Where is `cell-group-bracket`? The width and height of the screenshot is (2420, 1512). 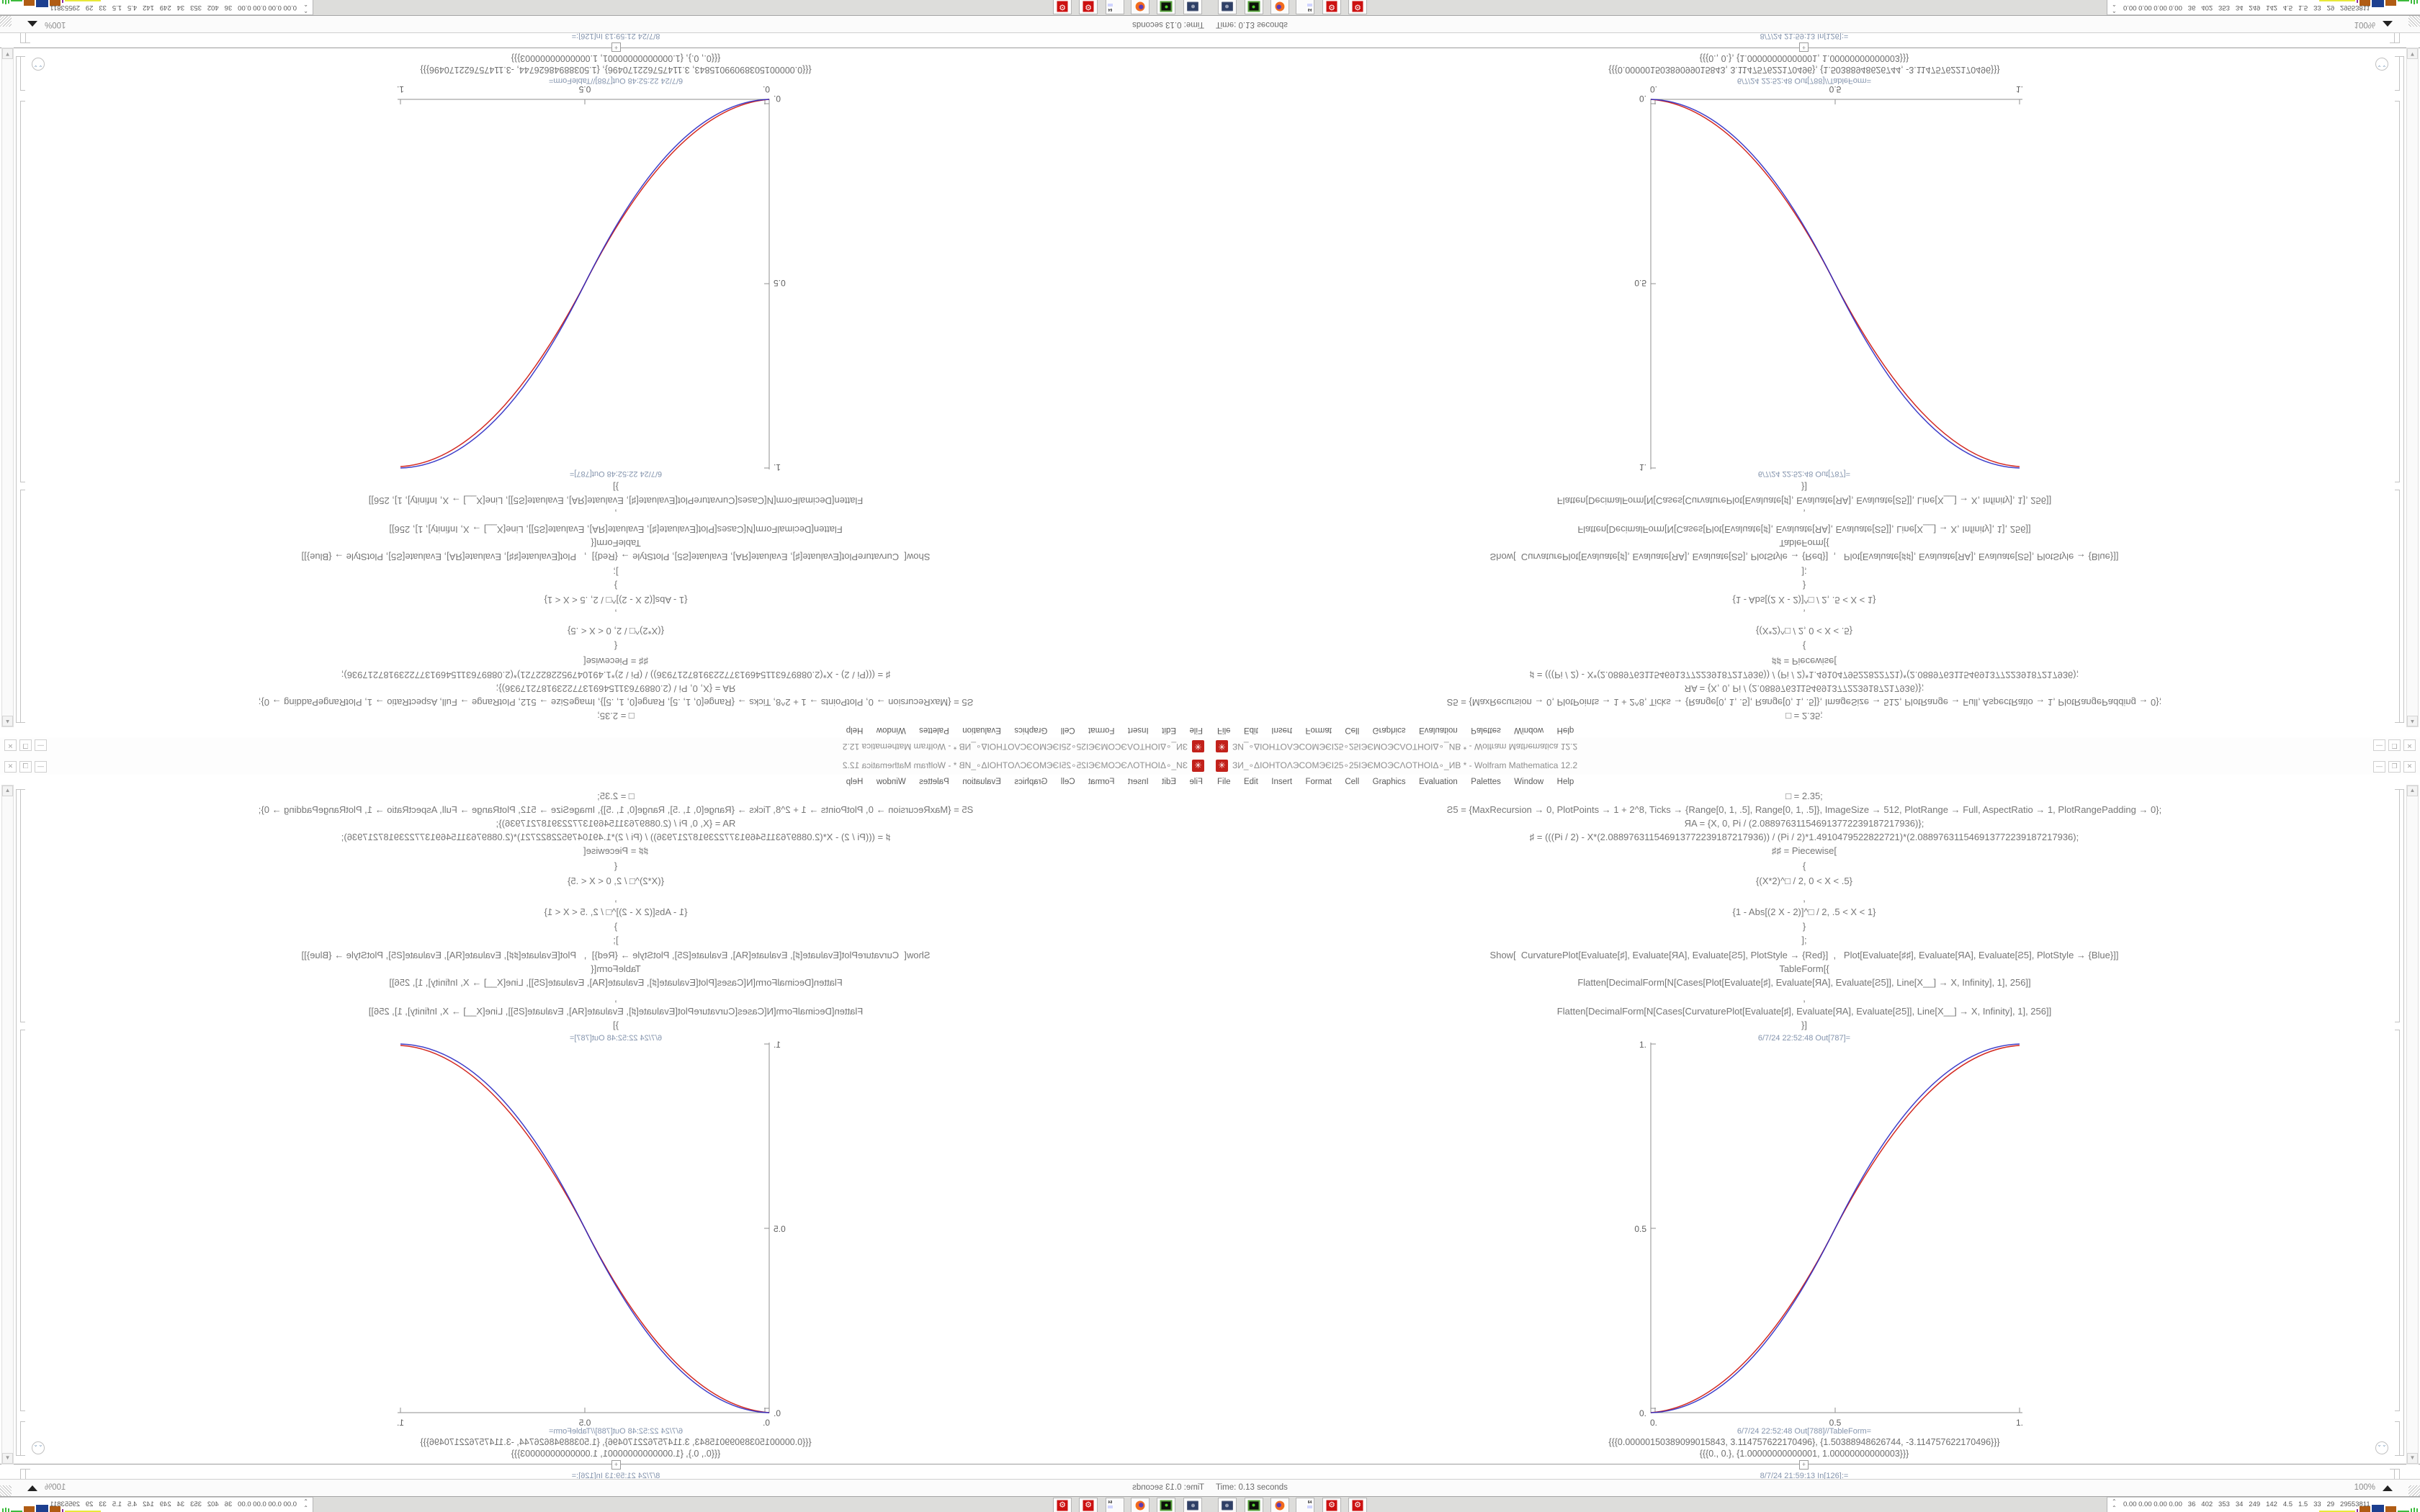
cell-group-bracket is located at coordinates (2401, 389).